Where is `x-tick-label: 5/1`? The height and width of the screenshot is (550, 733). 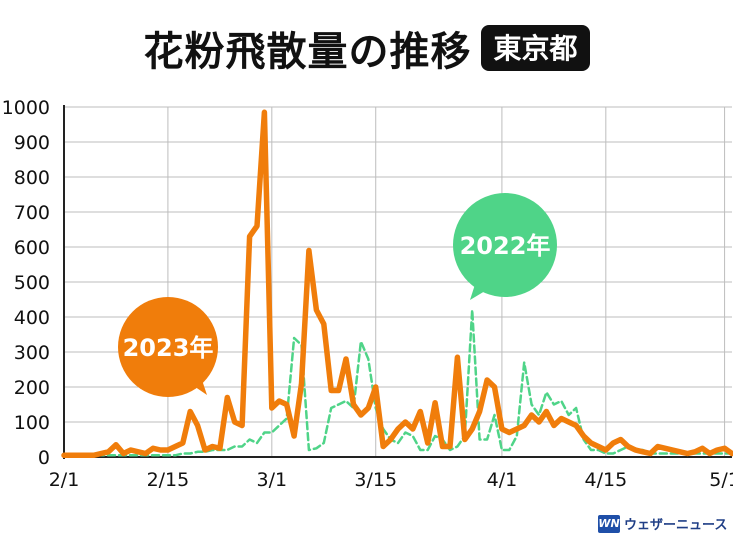
x-tick-label: 5/1 is located at coordinates (721, 480).